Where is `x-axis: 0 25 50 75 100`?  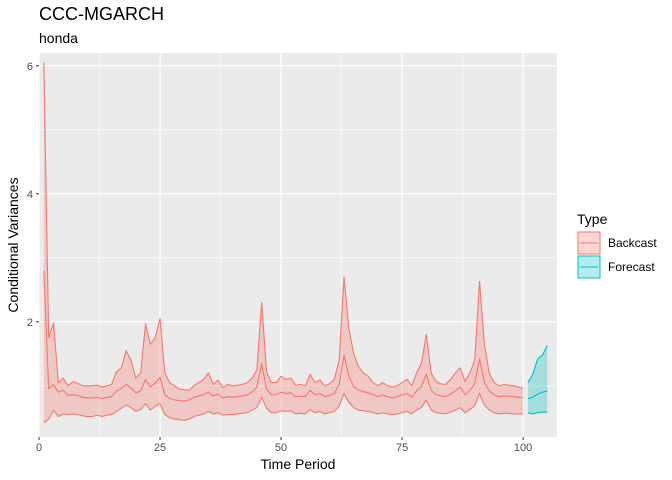 x-axis: 0 25 50 75 100 is located at coordinates (284, 445).